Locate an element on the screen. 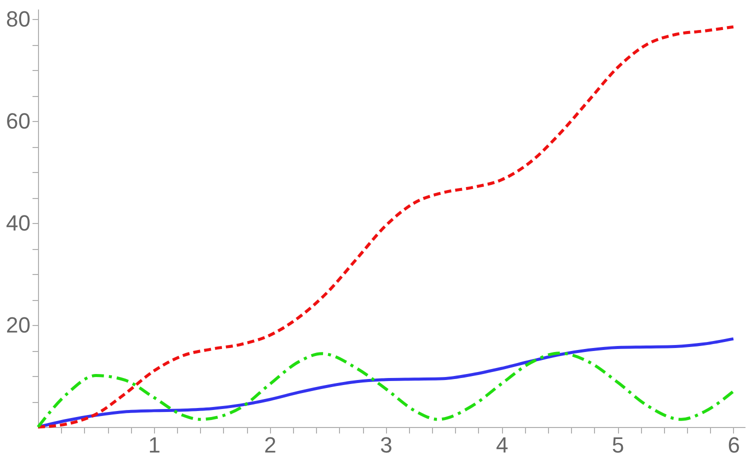  x-tick-label: 3 is located at coordinates (386, 445).